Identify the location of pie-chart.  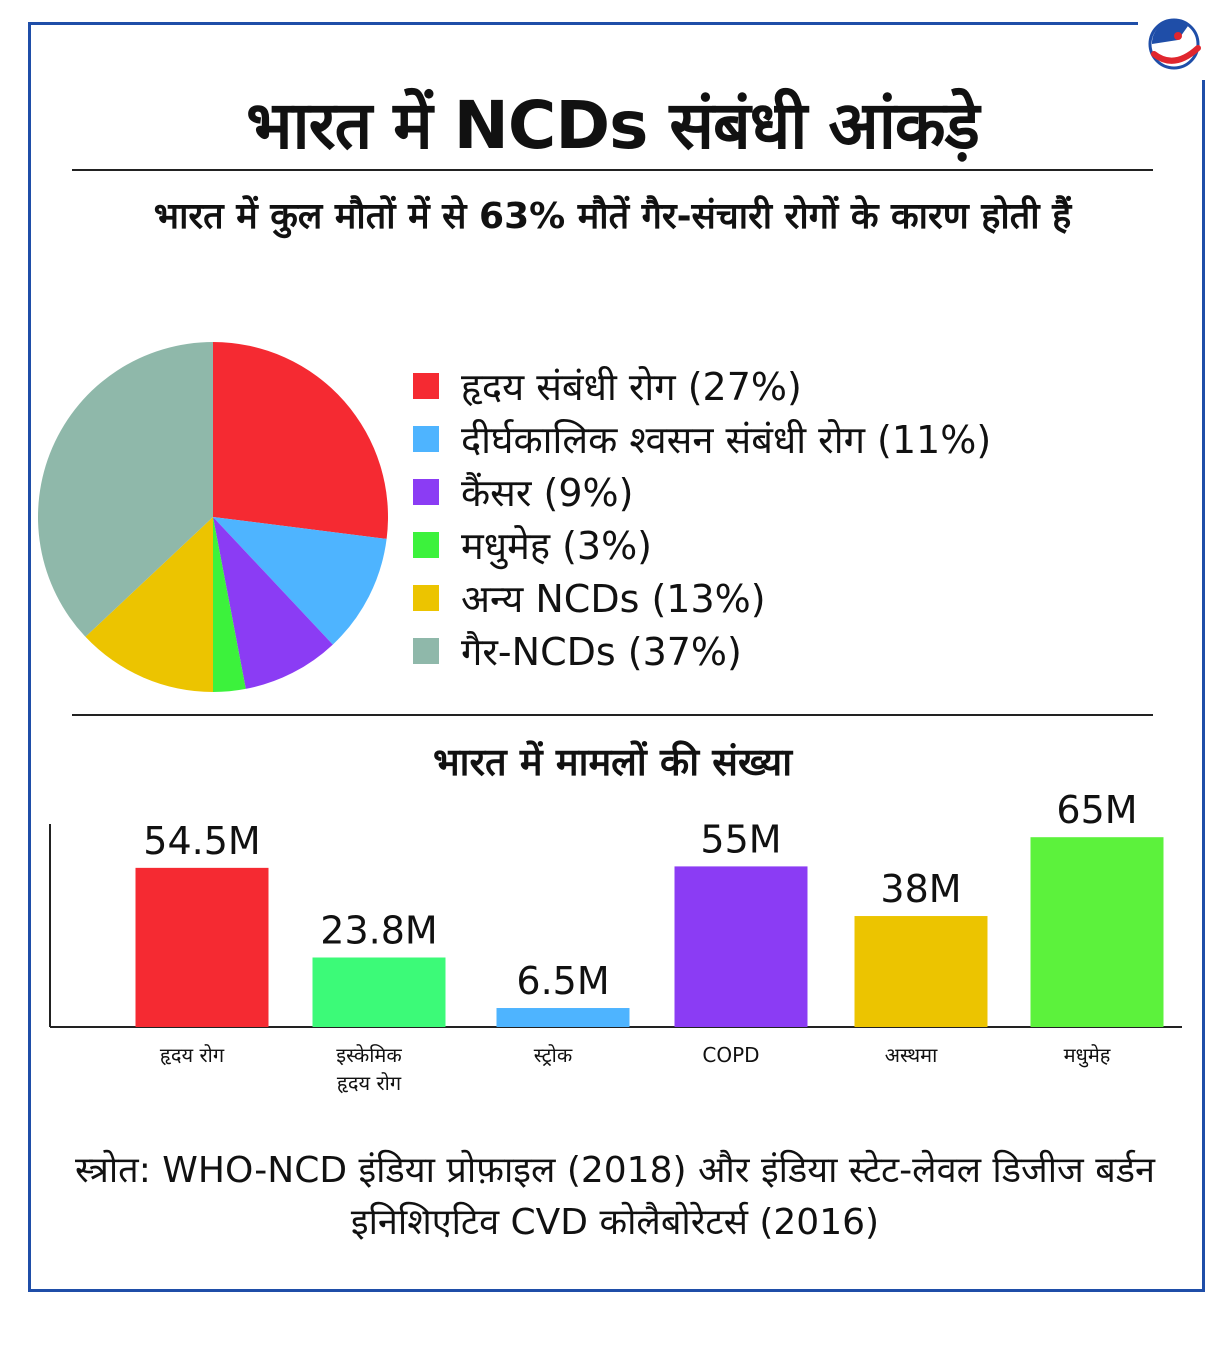
(213, 517).